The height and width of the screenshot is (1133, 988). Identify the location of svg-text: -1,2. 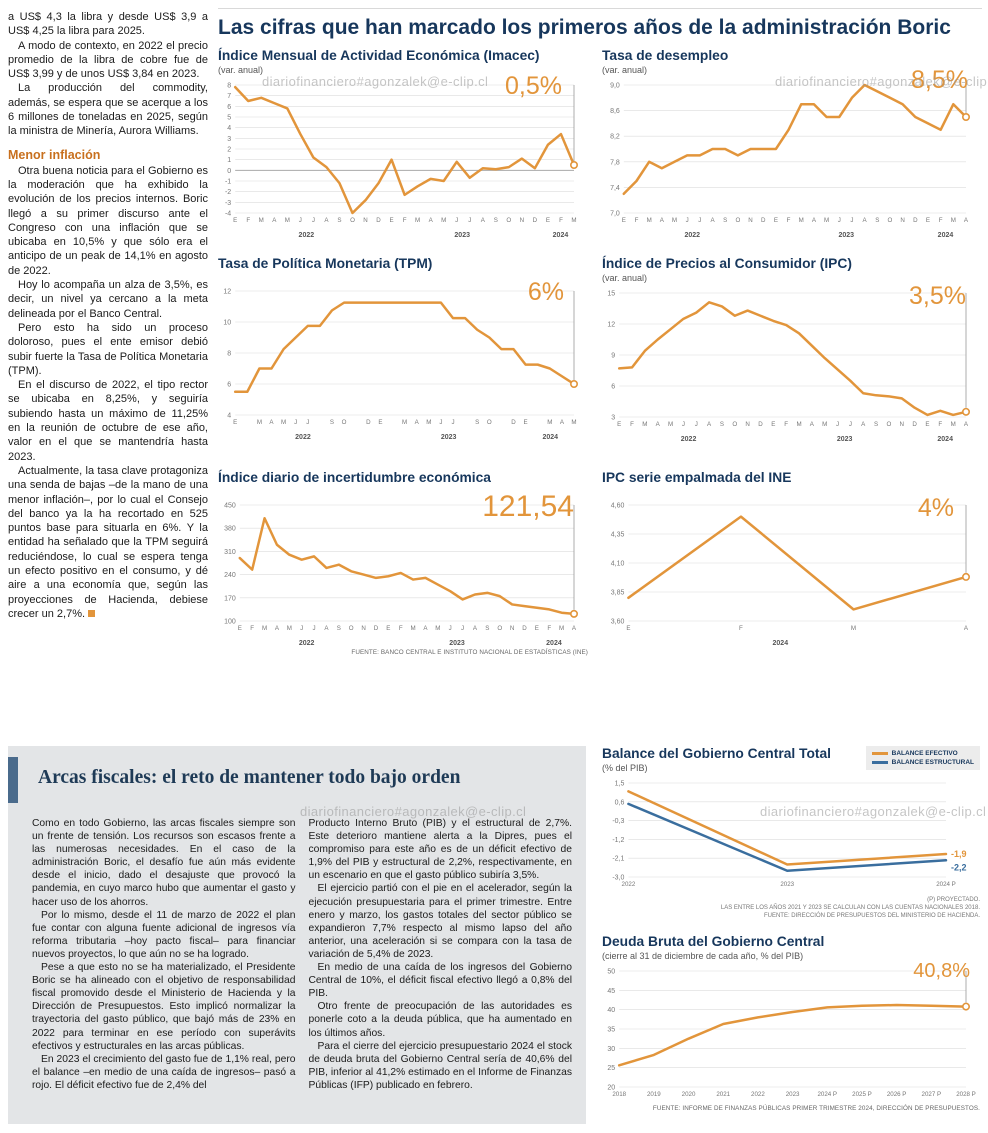
(618, 840).